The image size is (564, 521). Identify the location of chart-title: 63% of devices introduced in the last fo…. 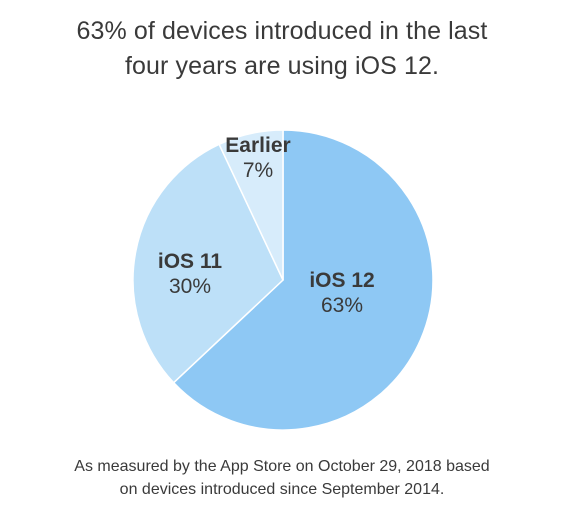
(282, 49).